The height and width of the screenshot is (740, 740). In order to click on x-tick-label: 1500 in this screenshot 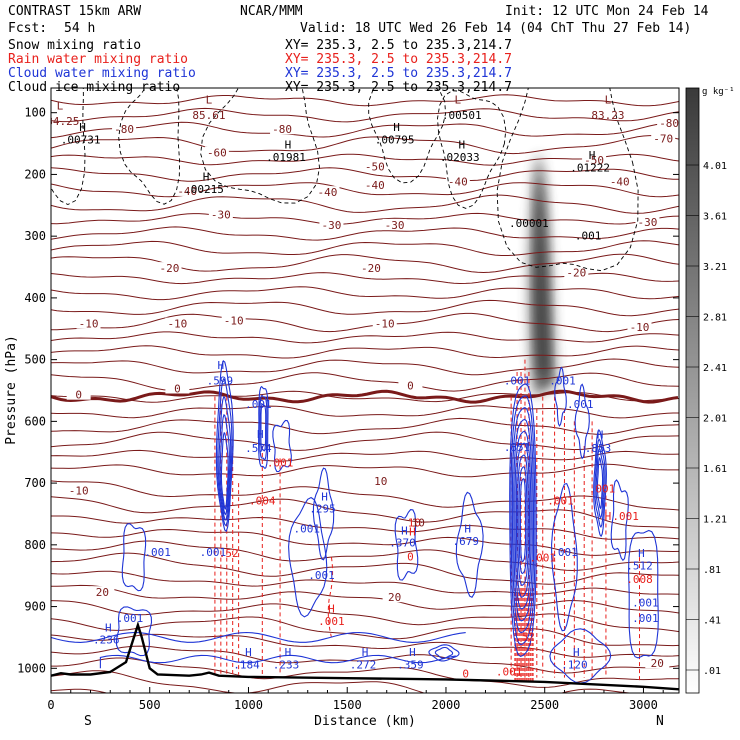, I will do `click(347, 705)`.